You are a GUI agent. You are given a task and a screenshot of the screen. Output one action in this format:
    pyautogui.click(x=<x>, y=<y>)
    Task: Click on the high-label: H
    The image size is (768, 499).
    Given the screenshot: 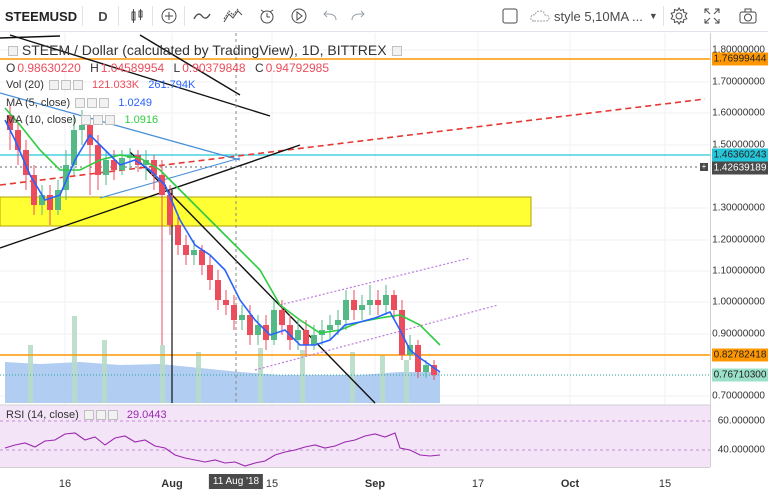 What is the action you would take?
    pyautogui.click(x=94, y=68)
    